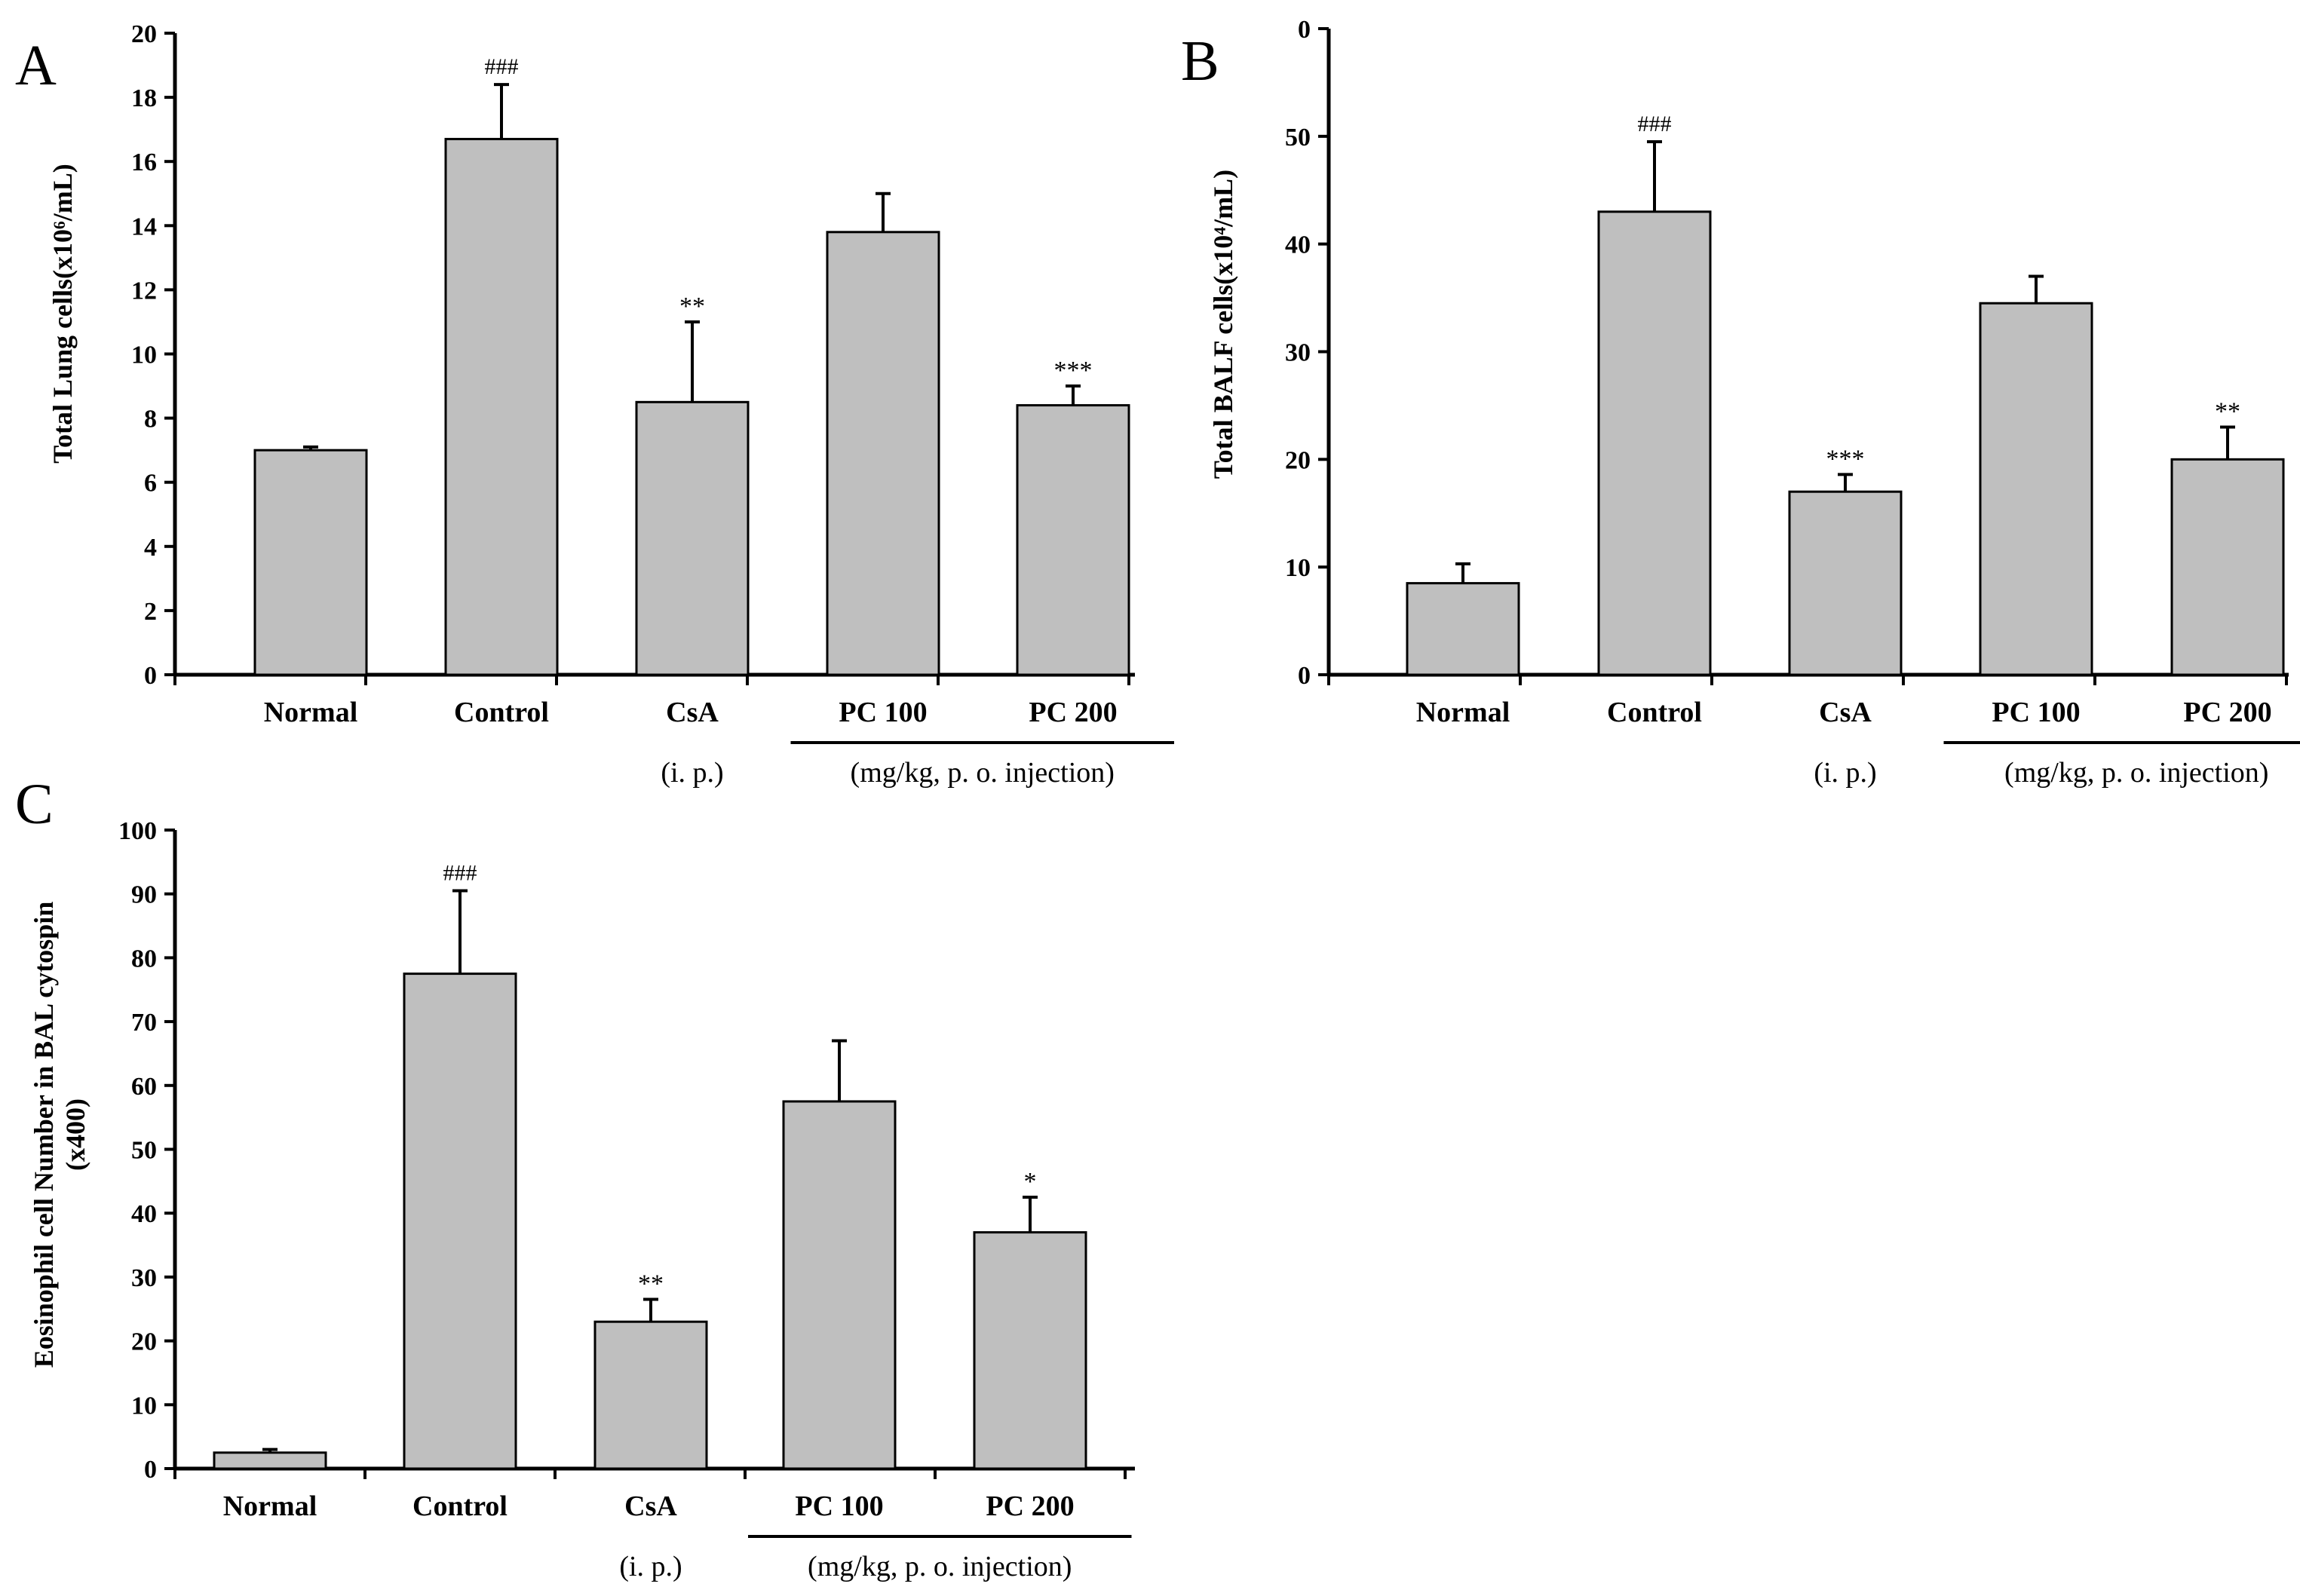 The width and height of the screenshot is (2300, 1596). Describe the element at coordinates (144, 1087) in the screenshot. I see `y-tick-label: 60` at that location.